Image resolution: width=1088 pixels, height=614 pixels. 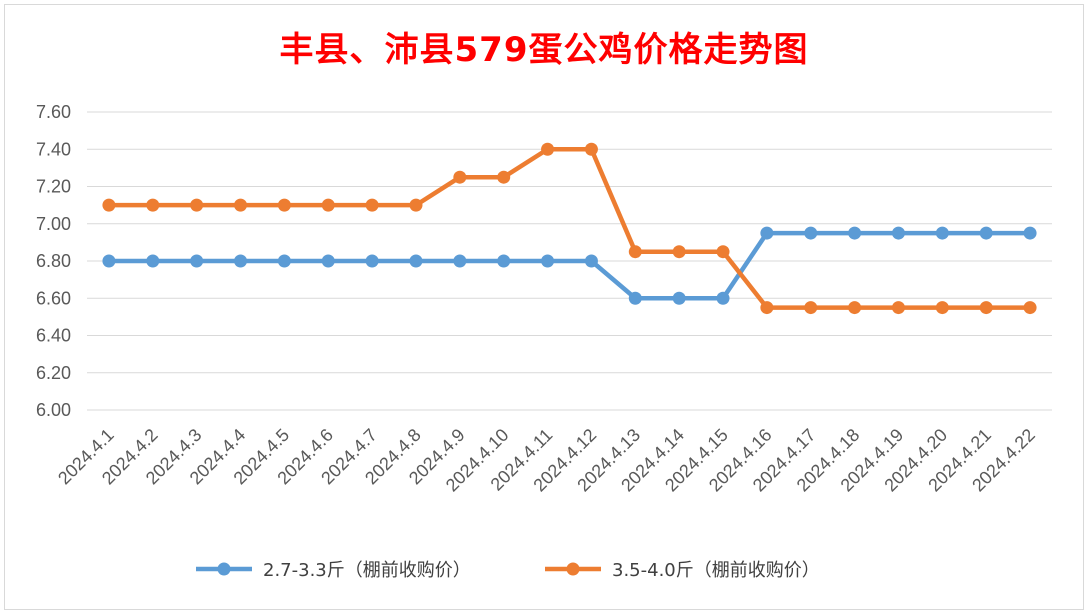 What do you see at coordinates (53, 373) in the screenshot?
I see `y-tick-label: 6.20` at bounding box center [53, 373].